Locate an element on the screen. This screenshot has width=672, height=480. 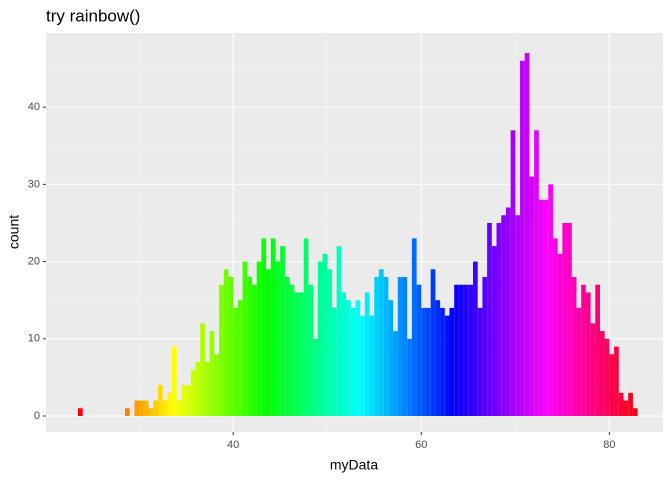
x-tick-label: 60 is located at coordinates (421, 445).